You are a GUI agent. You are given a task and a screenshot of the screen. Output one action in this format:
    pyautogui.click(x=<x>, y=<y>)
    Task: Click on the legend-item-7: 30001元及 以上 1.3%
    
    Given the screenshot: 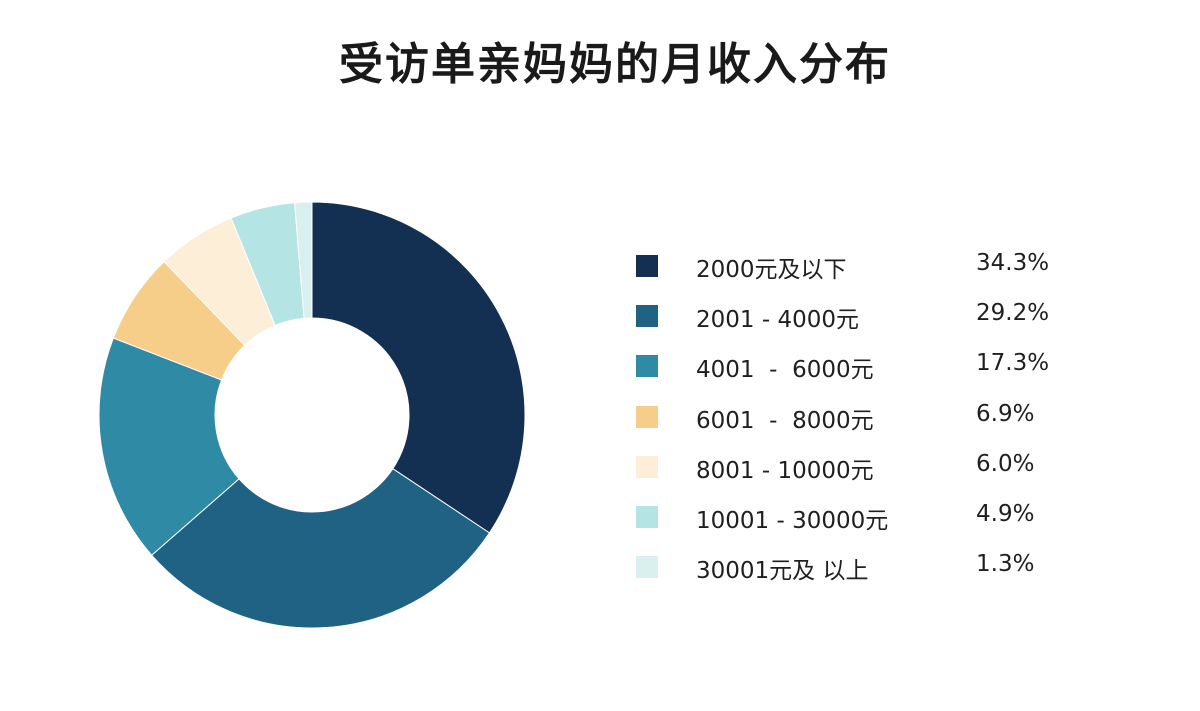 What is the action you would take?
    pyautogui.click(x=856, y=570)
    